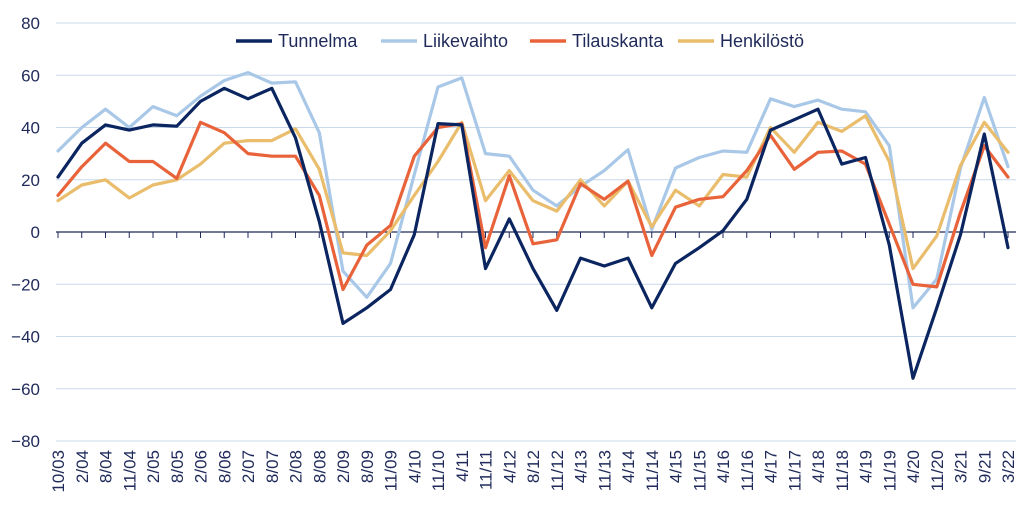 This screenshot has height=522, width=1024. Describe the element at coordinates (794, 470) in the screenshot. I see `x-tick-label: 11/17` at that location.